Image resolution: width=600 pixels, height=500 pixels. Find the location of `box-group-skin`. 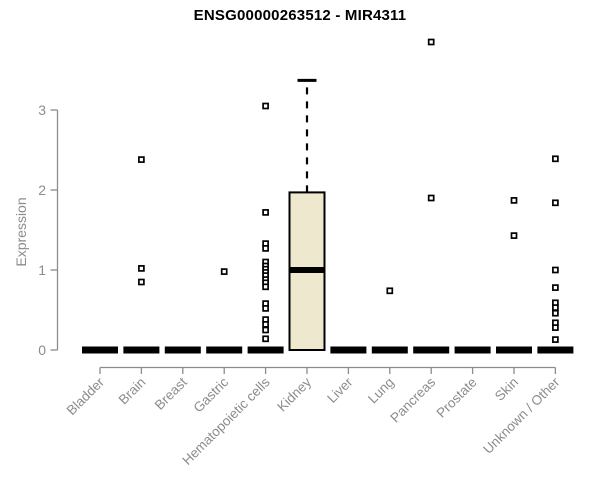

box-group-skin is located at coordinates (514, 275).